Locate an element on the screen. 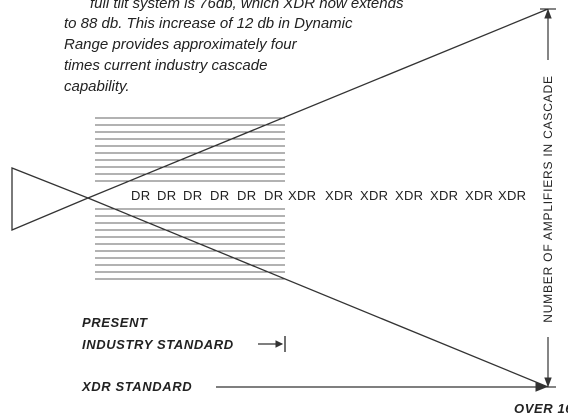 This screenshot has height=418, width=568. xdr-standard-callout: XDR STANDARD is located at coordinates (314, 386).